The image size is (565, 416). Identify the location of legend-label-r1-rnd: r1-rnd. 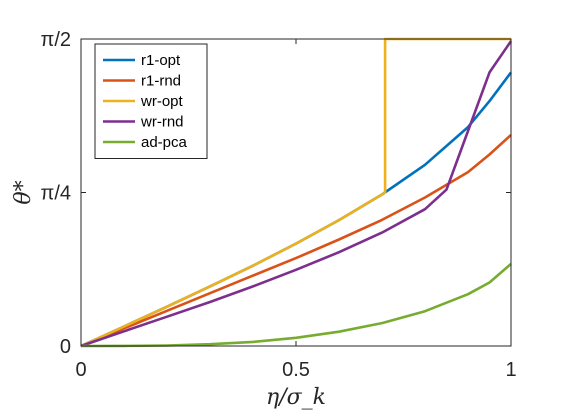
(161, 81).